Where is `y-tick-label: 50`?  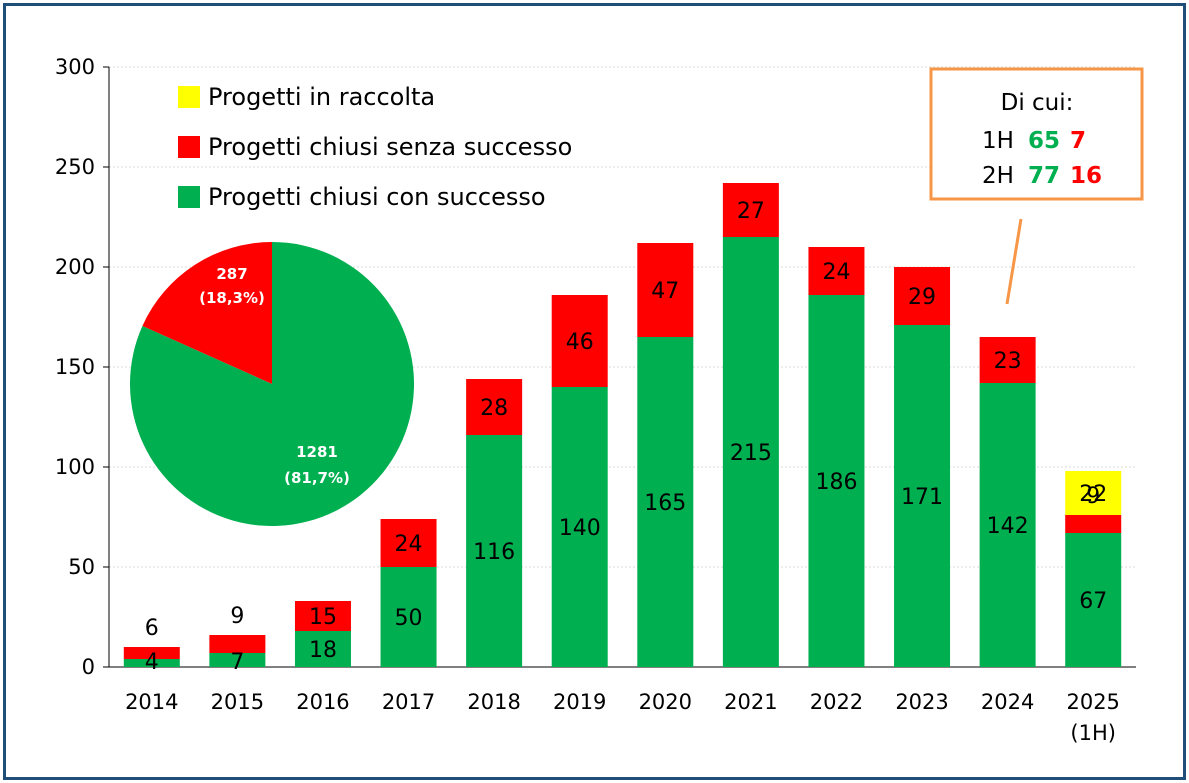
y-tick-label: 50 is located at coordinates (81, 567).